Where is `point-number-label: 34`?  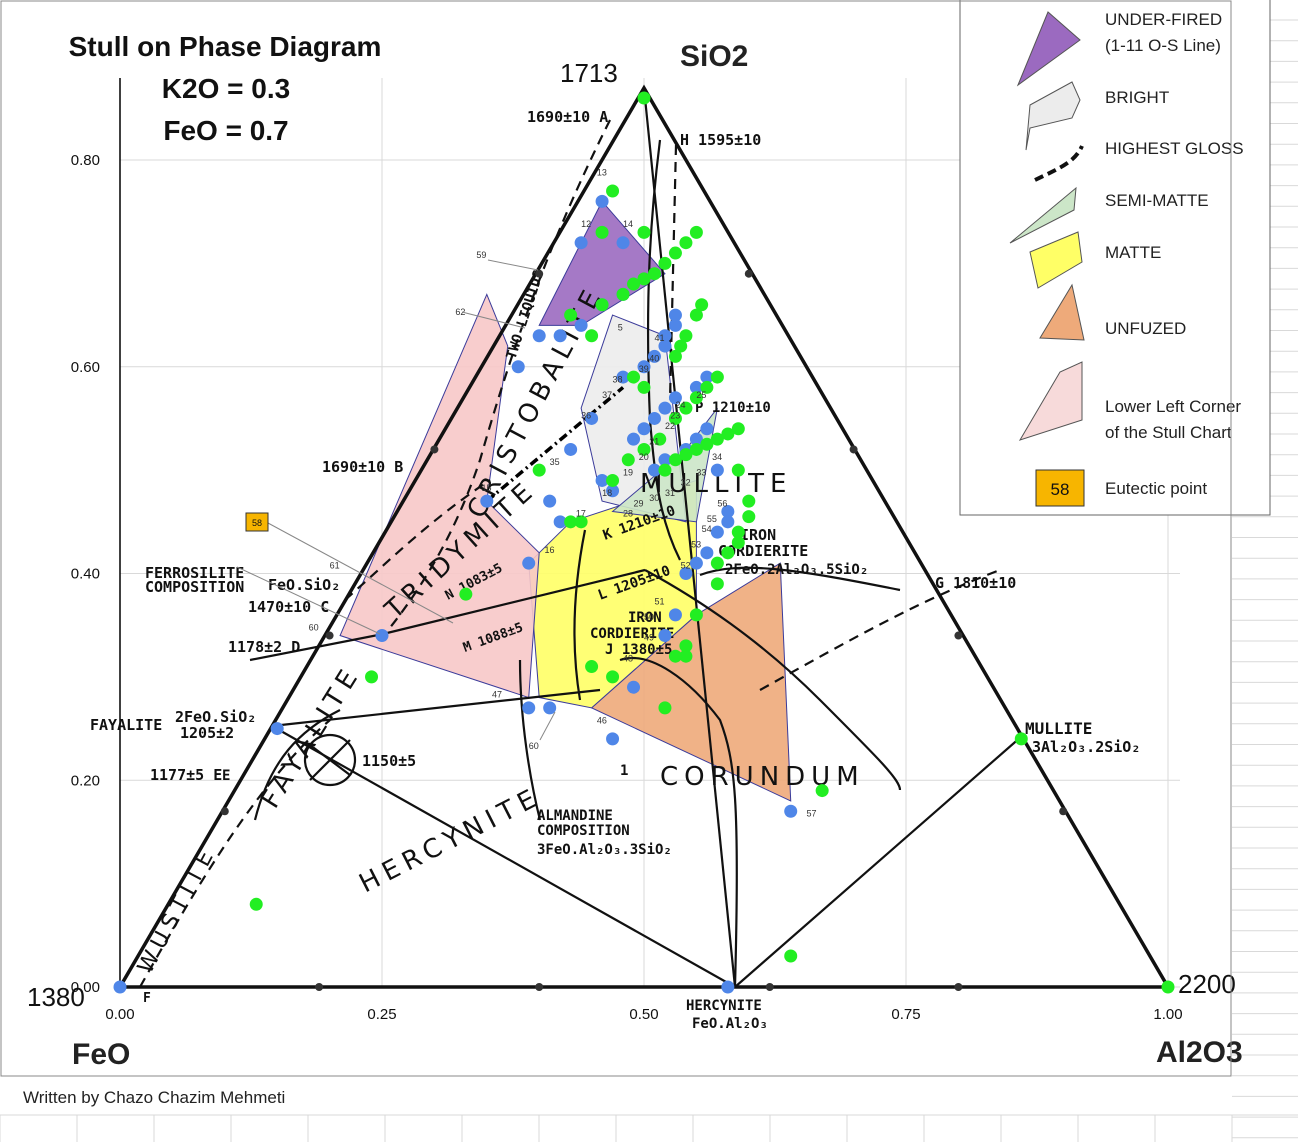
point-number-label: 34 is located at coordinates (717, 457).